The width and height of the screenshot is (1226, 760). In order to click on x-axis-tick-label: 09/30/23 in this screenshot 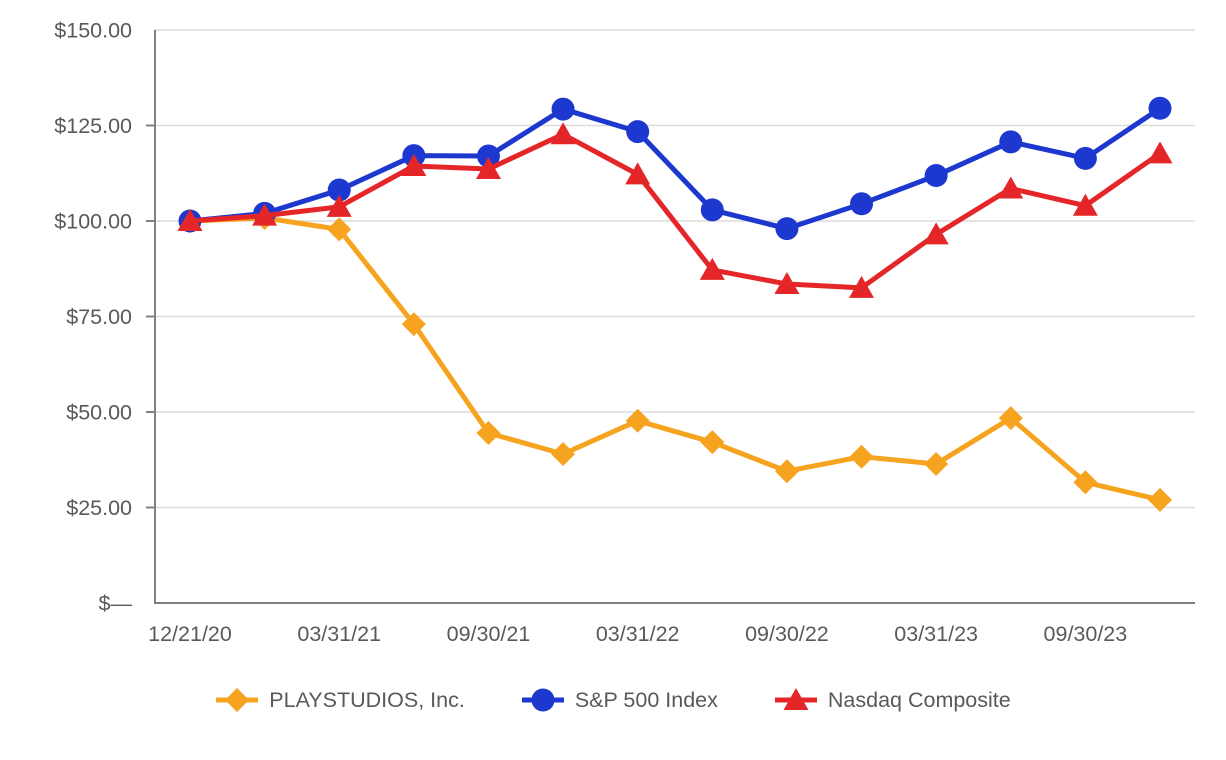, I will do `click(1086, 634)`.